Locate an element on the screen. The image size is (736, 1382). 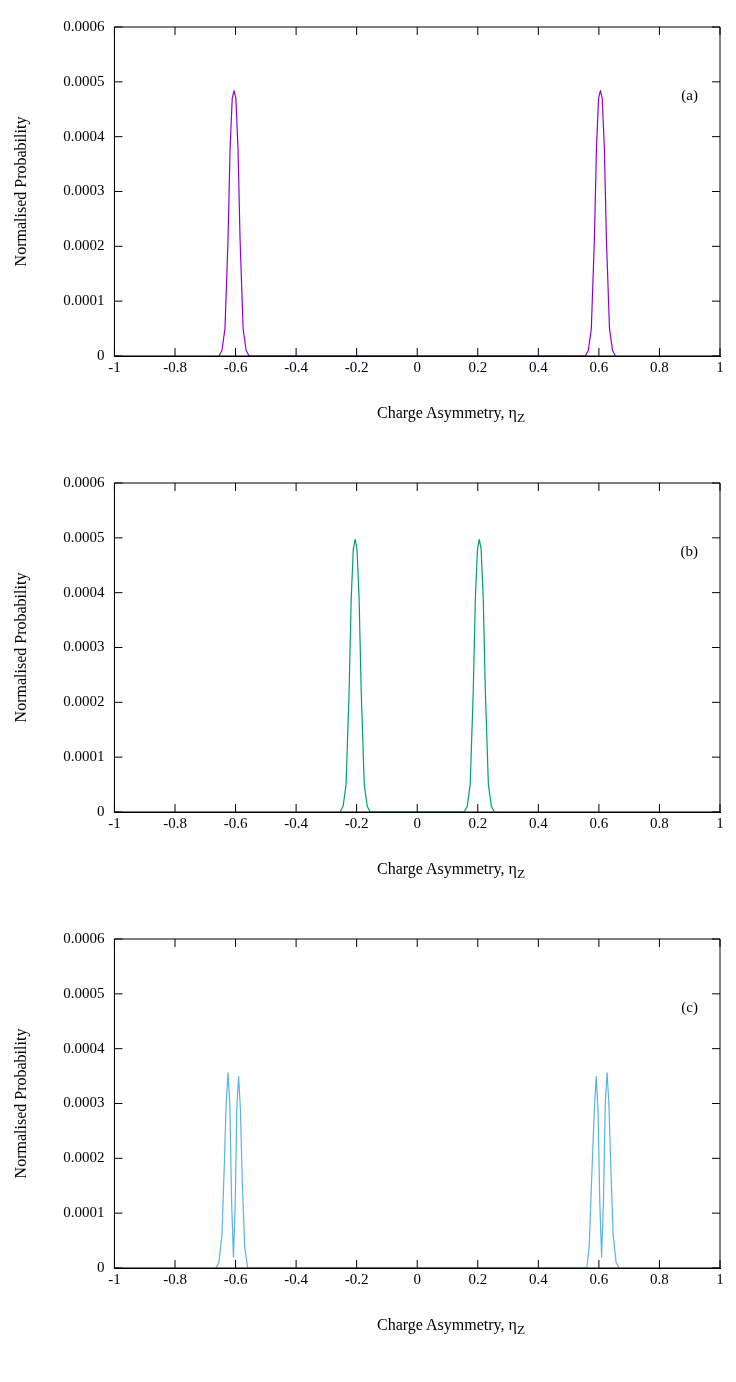
annotation: (b) is located at coordinates (689, 552).